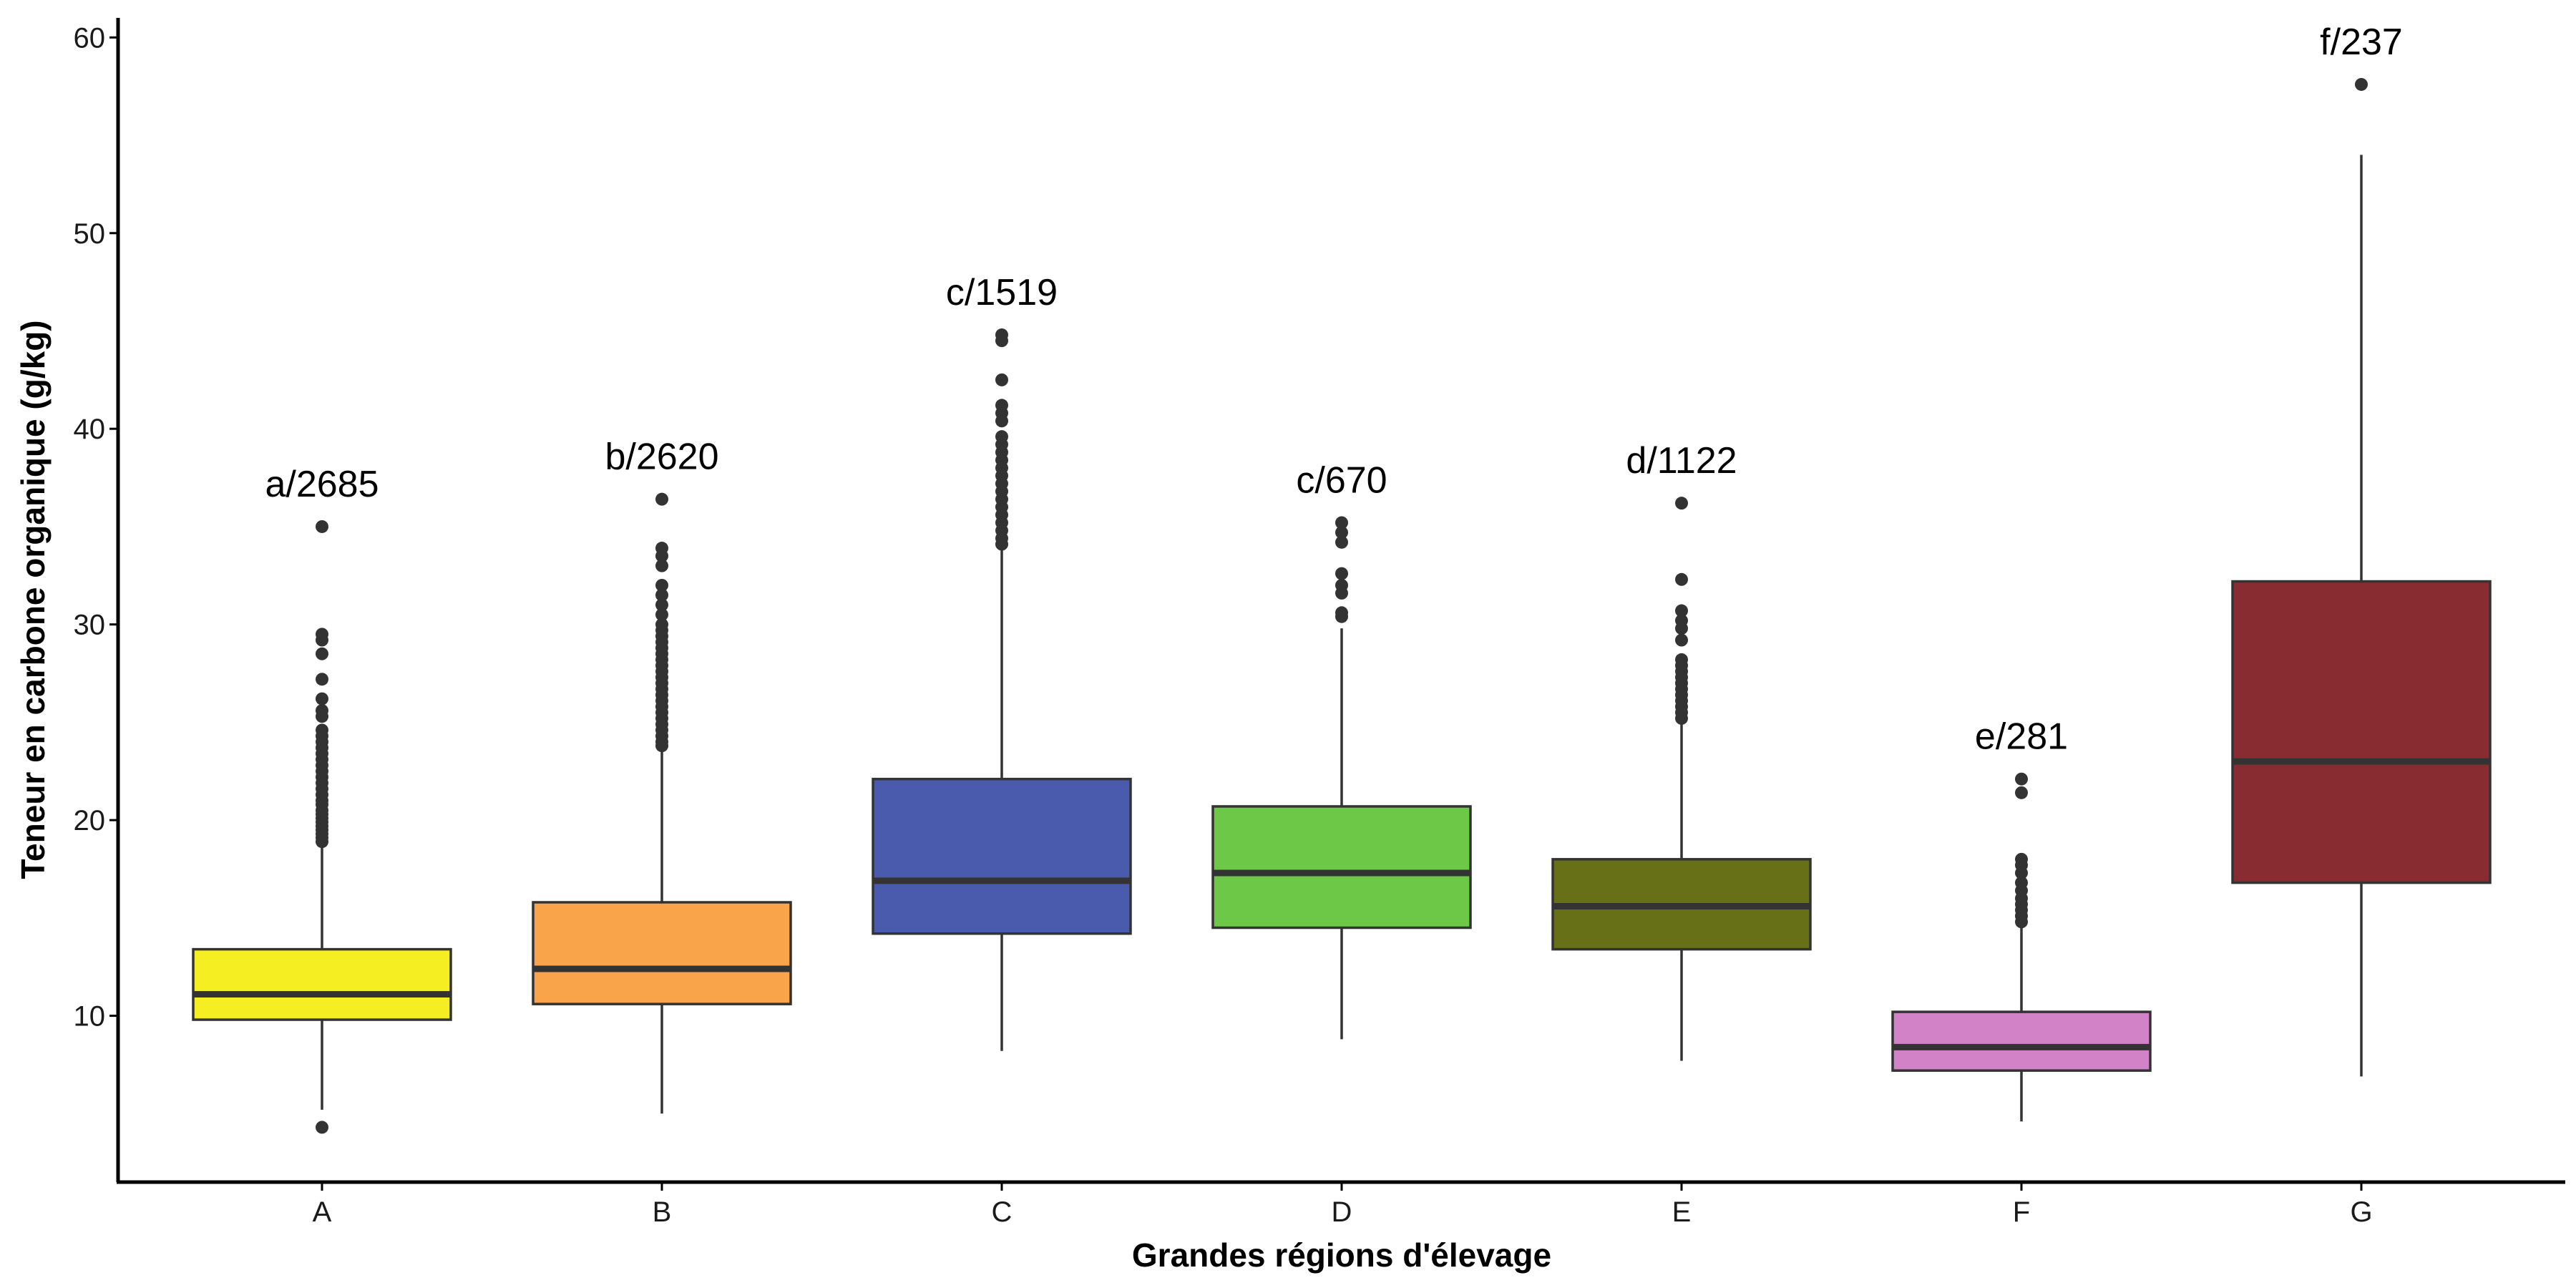 The image size is (2576, 1288). Describe the element at coordinates (662, 1212) in the screenshot. I see `x-tick-label-b: B` at that location.